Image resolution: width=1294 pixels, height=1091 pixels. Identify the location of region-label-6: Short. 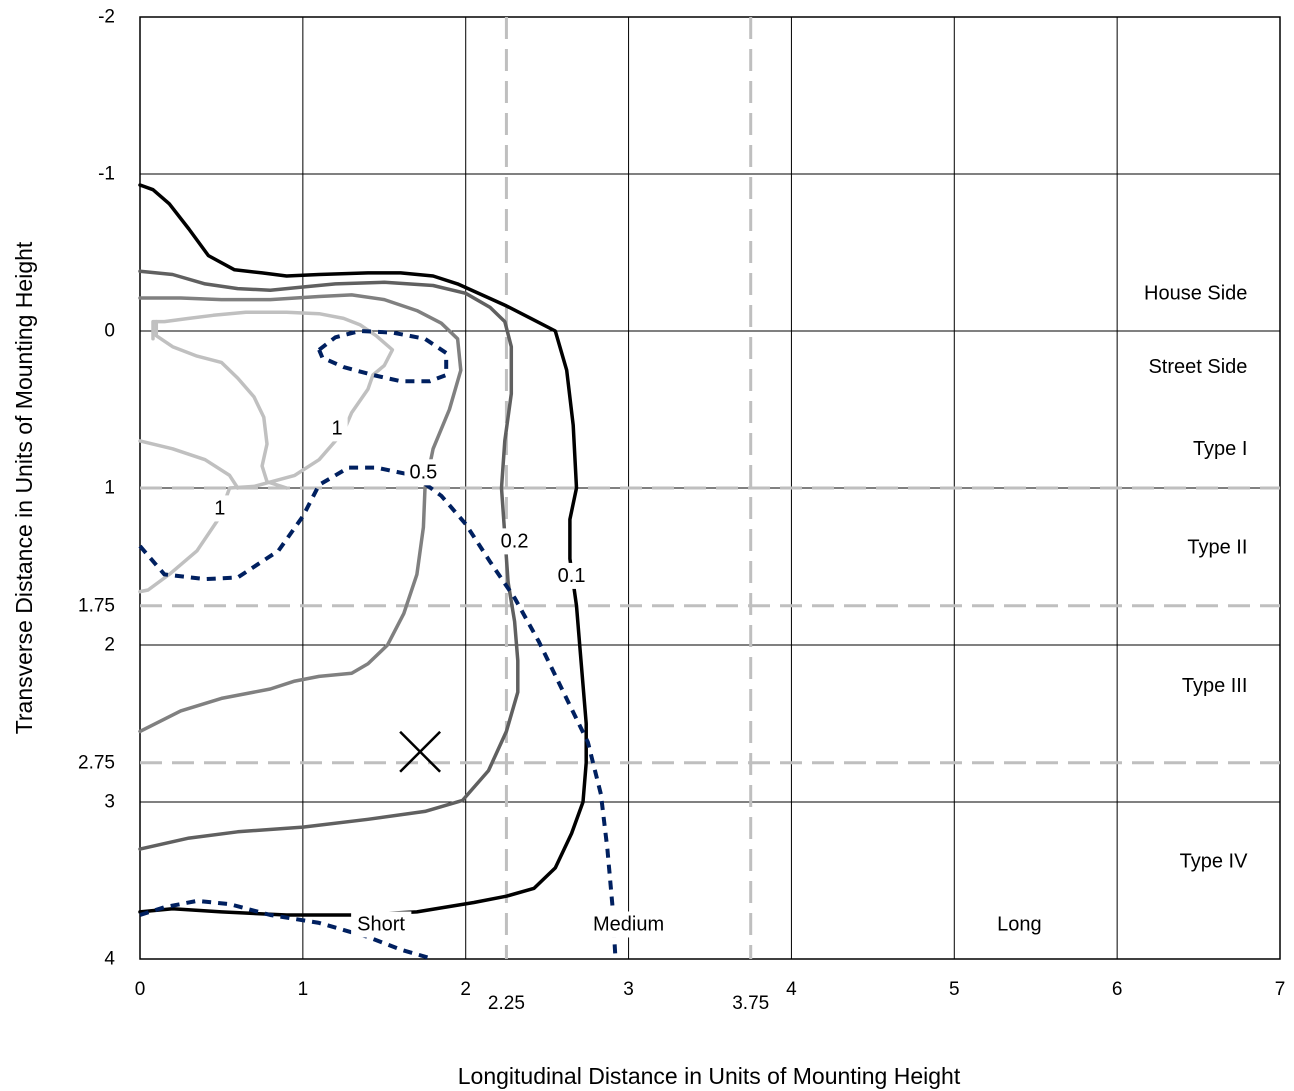
(381, 924).